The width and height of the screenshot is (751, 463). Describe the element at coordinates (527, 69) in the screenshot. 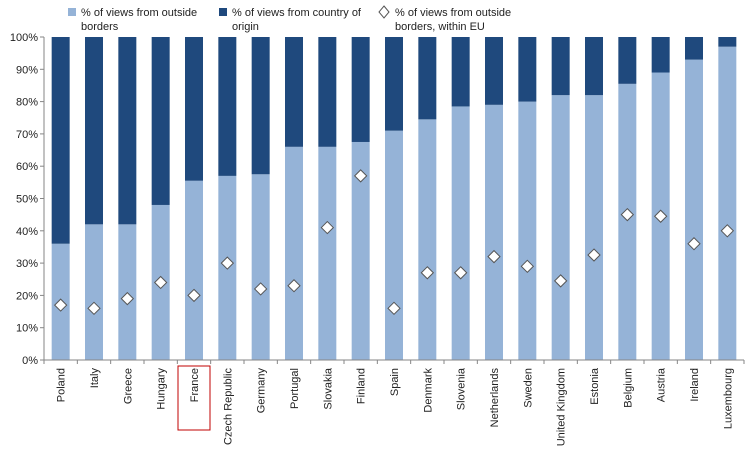

I see `bar-segment-country-of-origin-sweden` at that location.